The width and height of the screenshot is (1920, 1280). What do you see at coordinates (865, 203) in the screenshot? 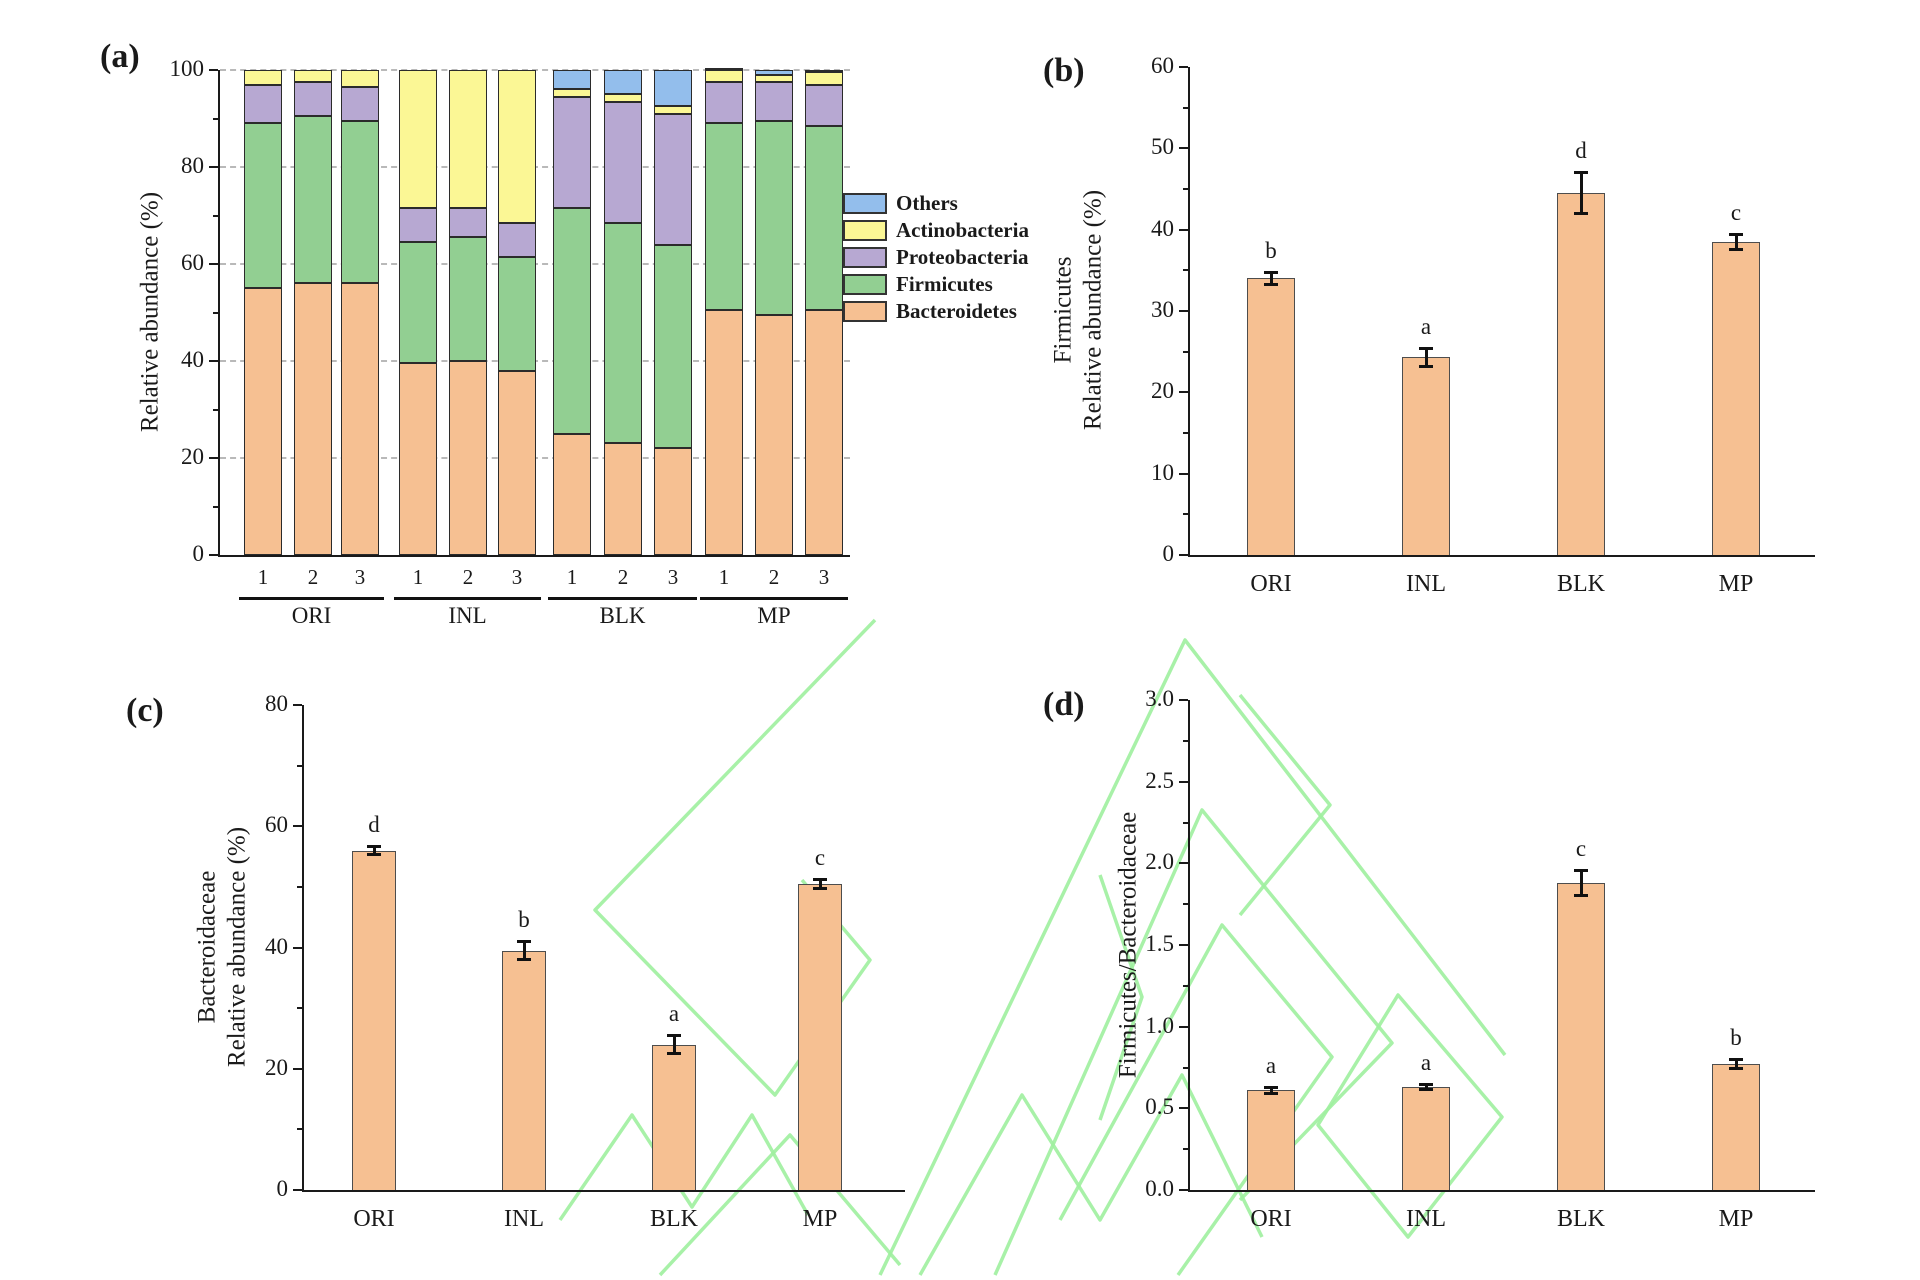
I see `legend-swatch-others` at bounding box center [865, 203].